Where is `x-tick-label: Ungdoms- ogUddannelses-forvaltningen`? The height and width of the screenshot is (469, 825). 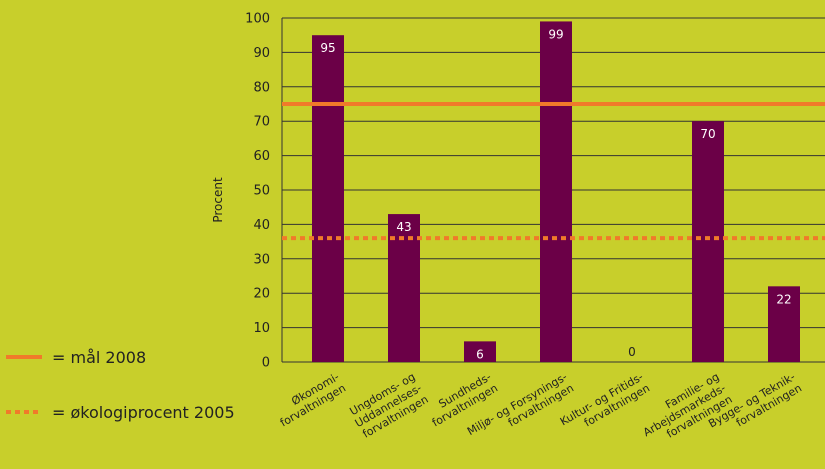 x-tick-label: Ungdoms- ogUddannelses-forvaltningen is located at coordinates (388, 405).